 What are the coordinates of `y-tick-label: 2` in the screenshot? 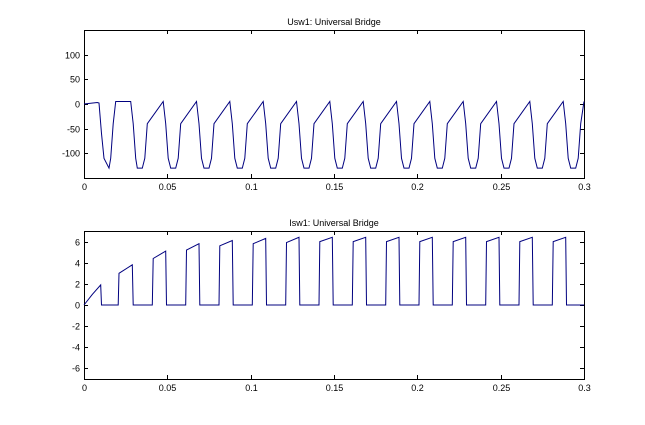 It's located at (77, 285).